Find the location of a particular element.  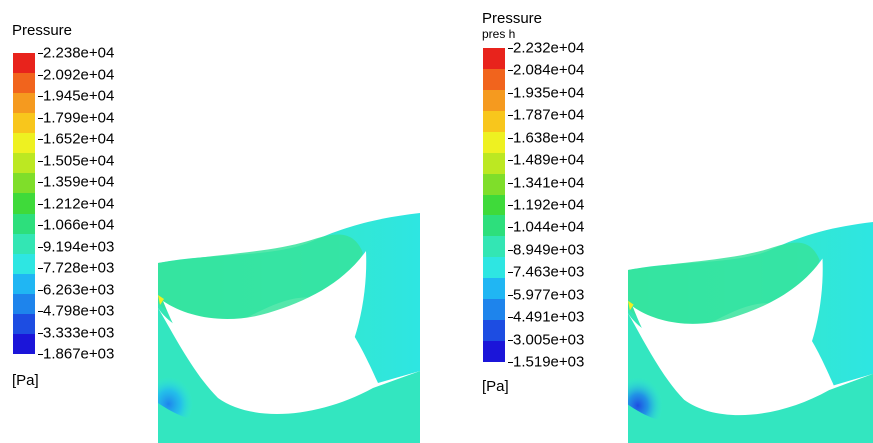

blade-passage-contour is located at coordinates (750, 332).